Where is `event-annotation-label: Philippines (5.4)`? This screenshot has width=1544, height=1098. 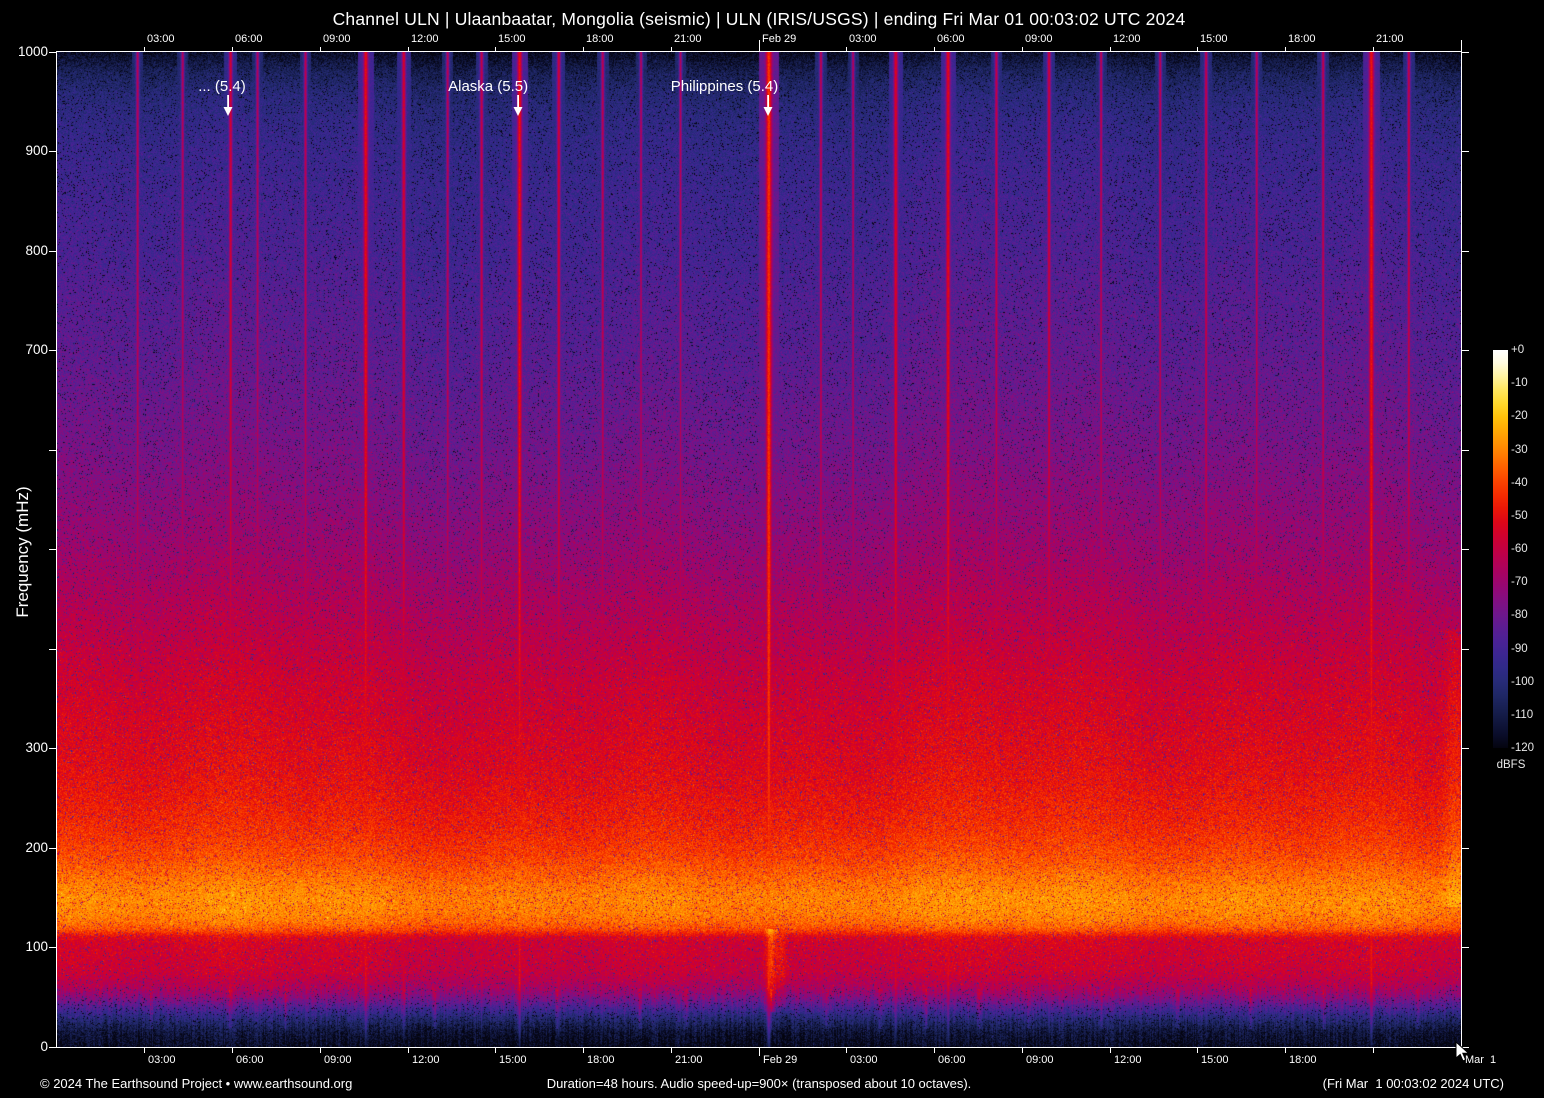
event-annotation-label: Philippines (5.4) is located at coordinates (724, 86).